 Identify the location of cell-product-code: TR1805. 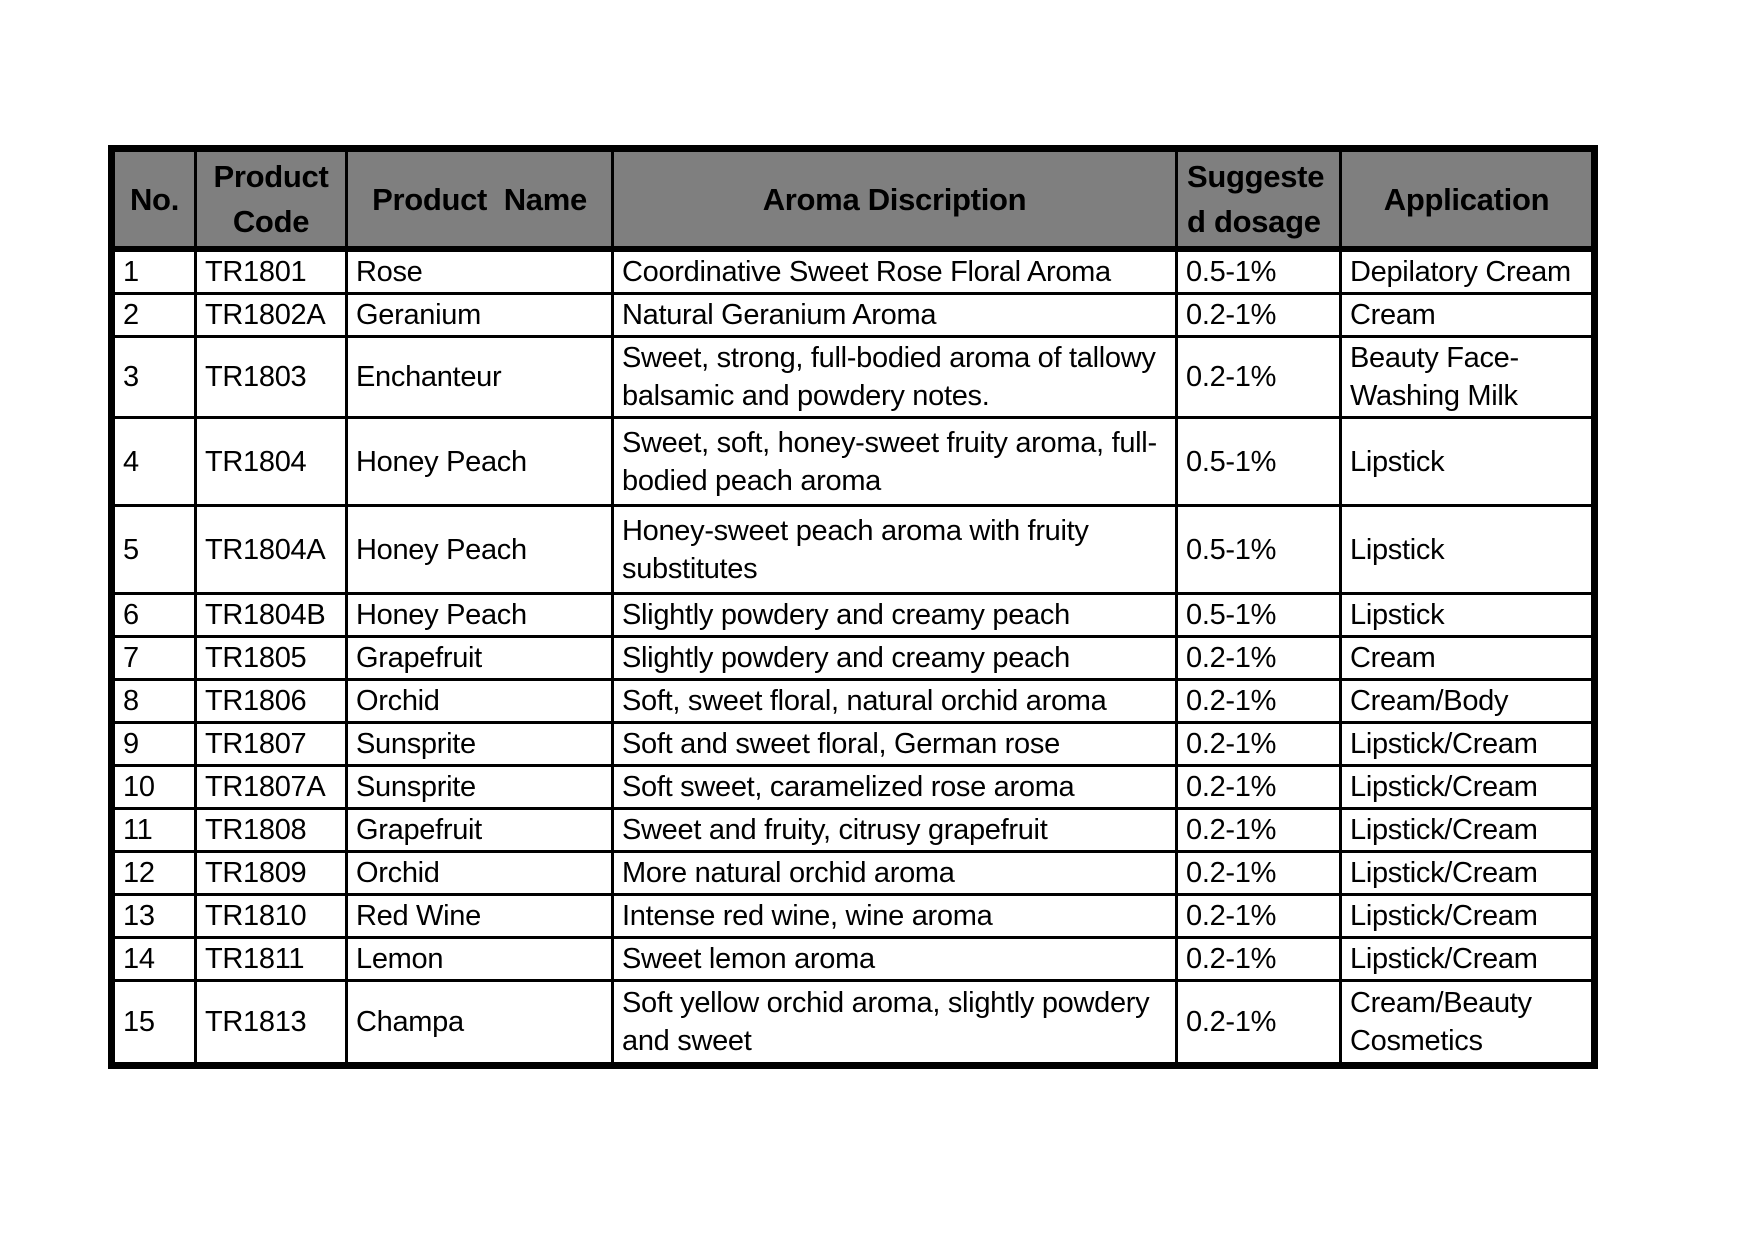
(271, 658).